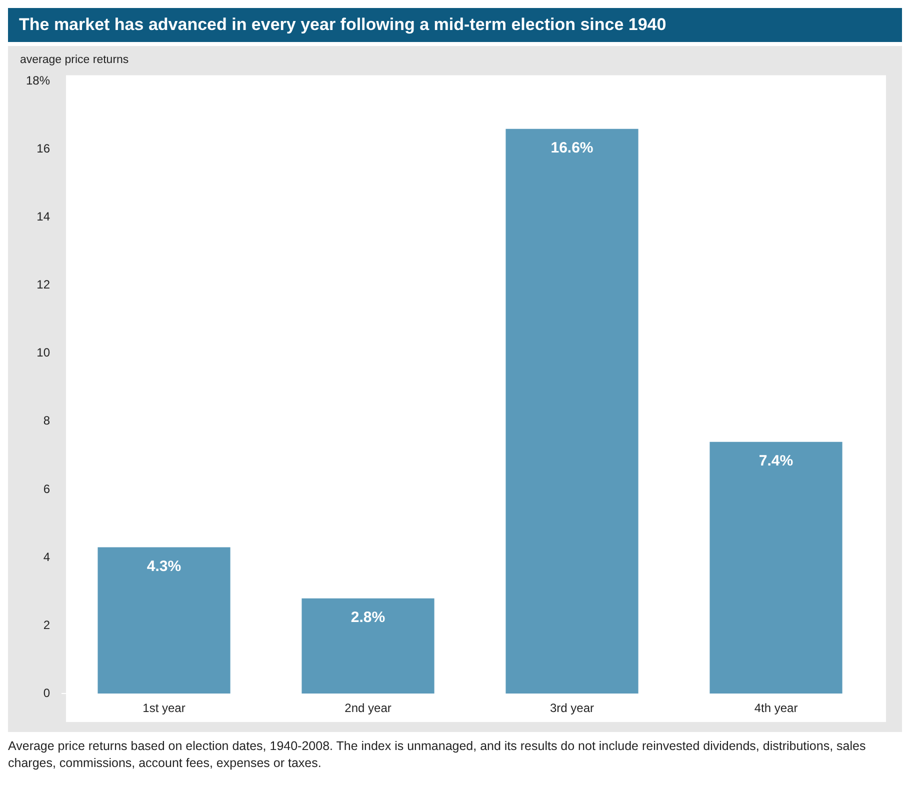  I want to click on data-label: 7.4%, so click(776, 461).